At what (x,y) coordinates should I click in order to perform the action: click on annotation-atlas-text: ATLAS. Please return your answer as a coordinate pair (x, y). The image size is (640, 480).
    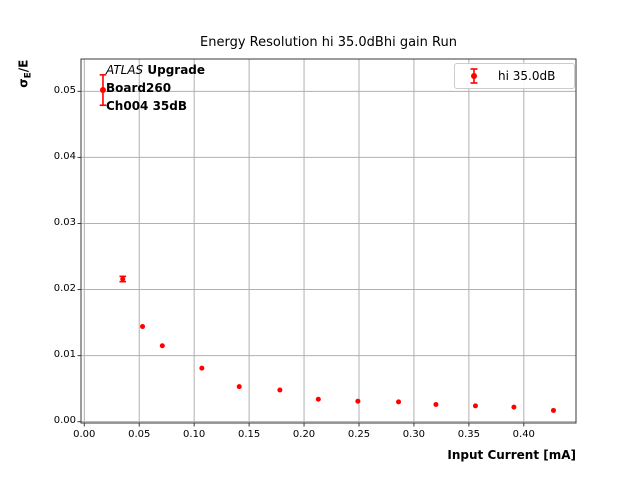
    Looking at the image, I should click on (125, 70).